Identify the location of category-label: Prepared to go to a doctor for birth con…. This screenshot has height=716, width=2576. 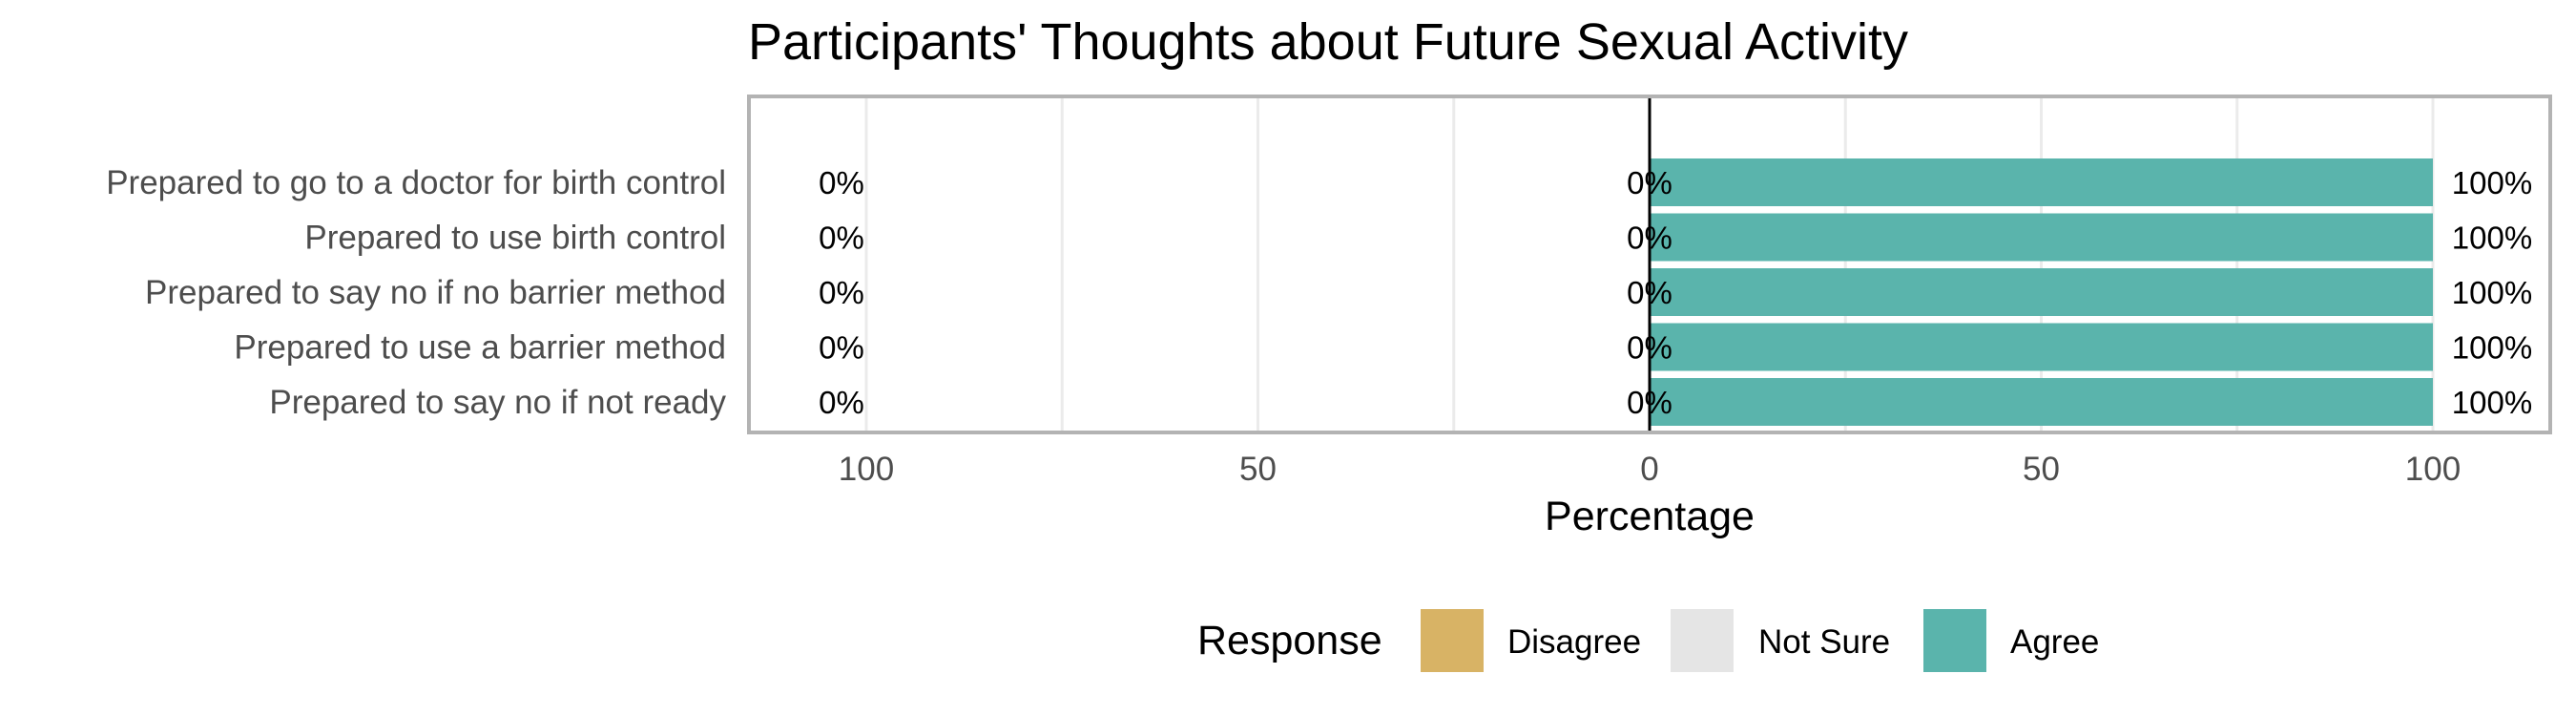
(416, 182).